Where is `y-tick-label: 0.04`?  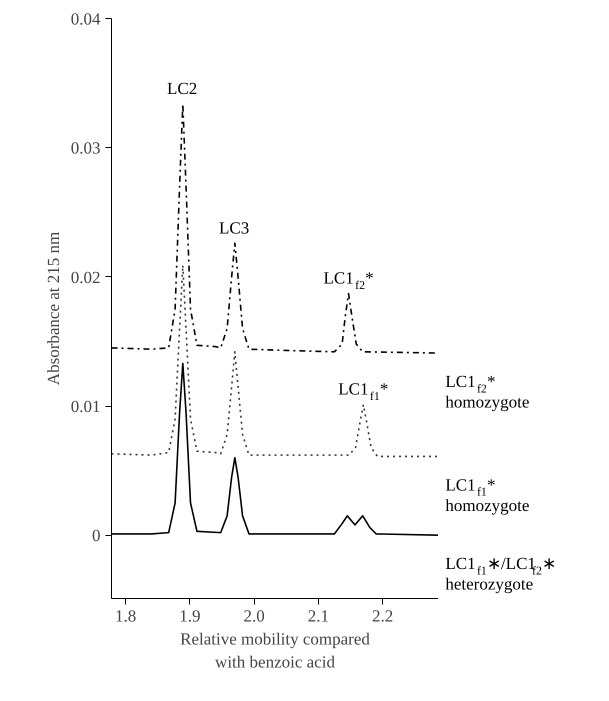
y-tick-label: 0.04 is located at coordinates (85, 19).